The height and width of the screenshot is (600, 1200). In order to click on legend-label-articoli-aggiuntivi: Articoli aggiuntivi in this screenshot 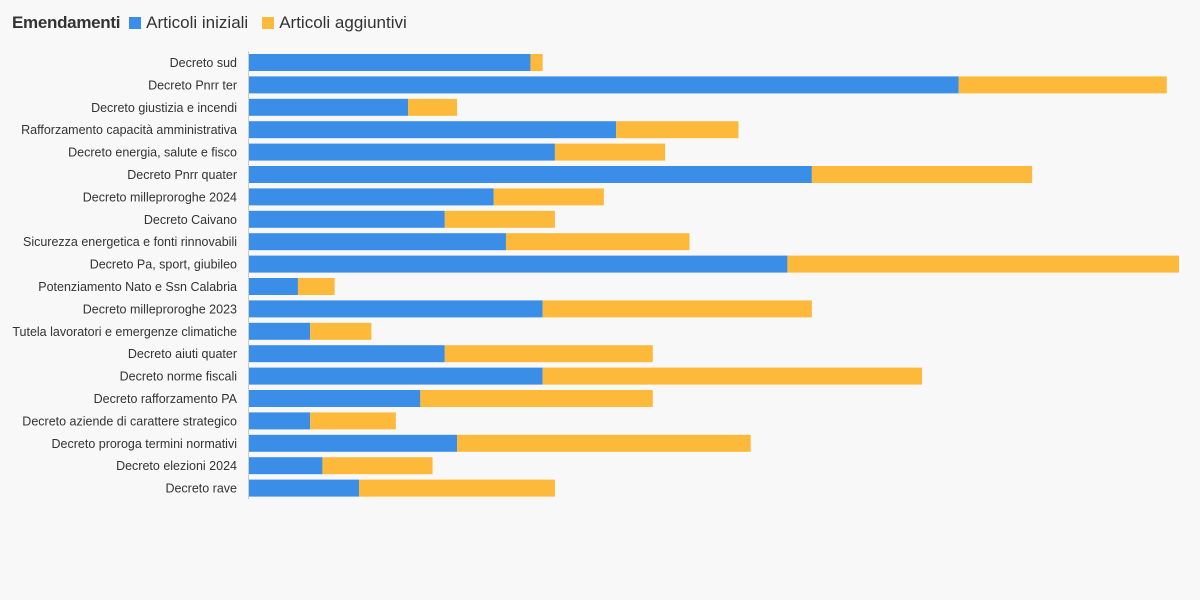, I will do `click(343, 22)`.